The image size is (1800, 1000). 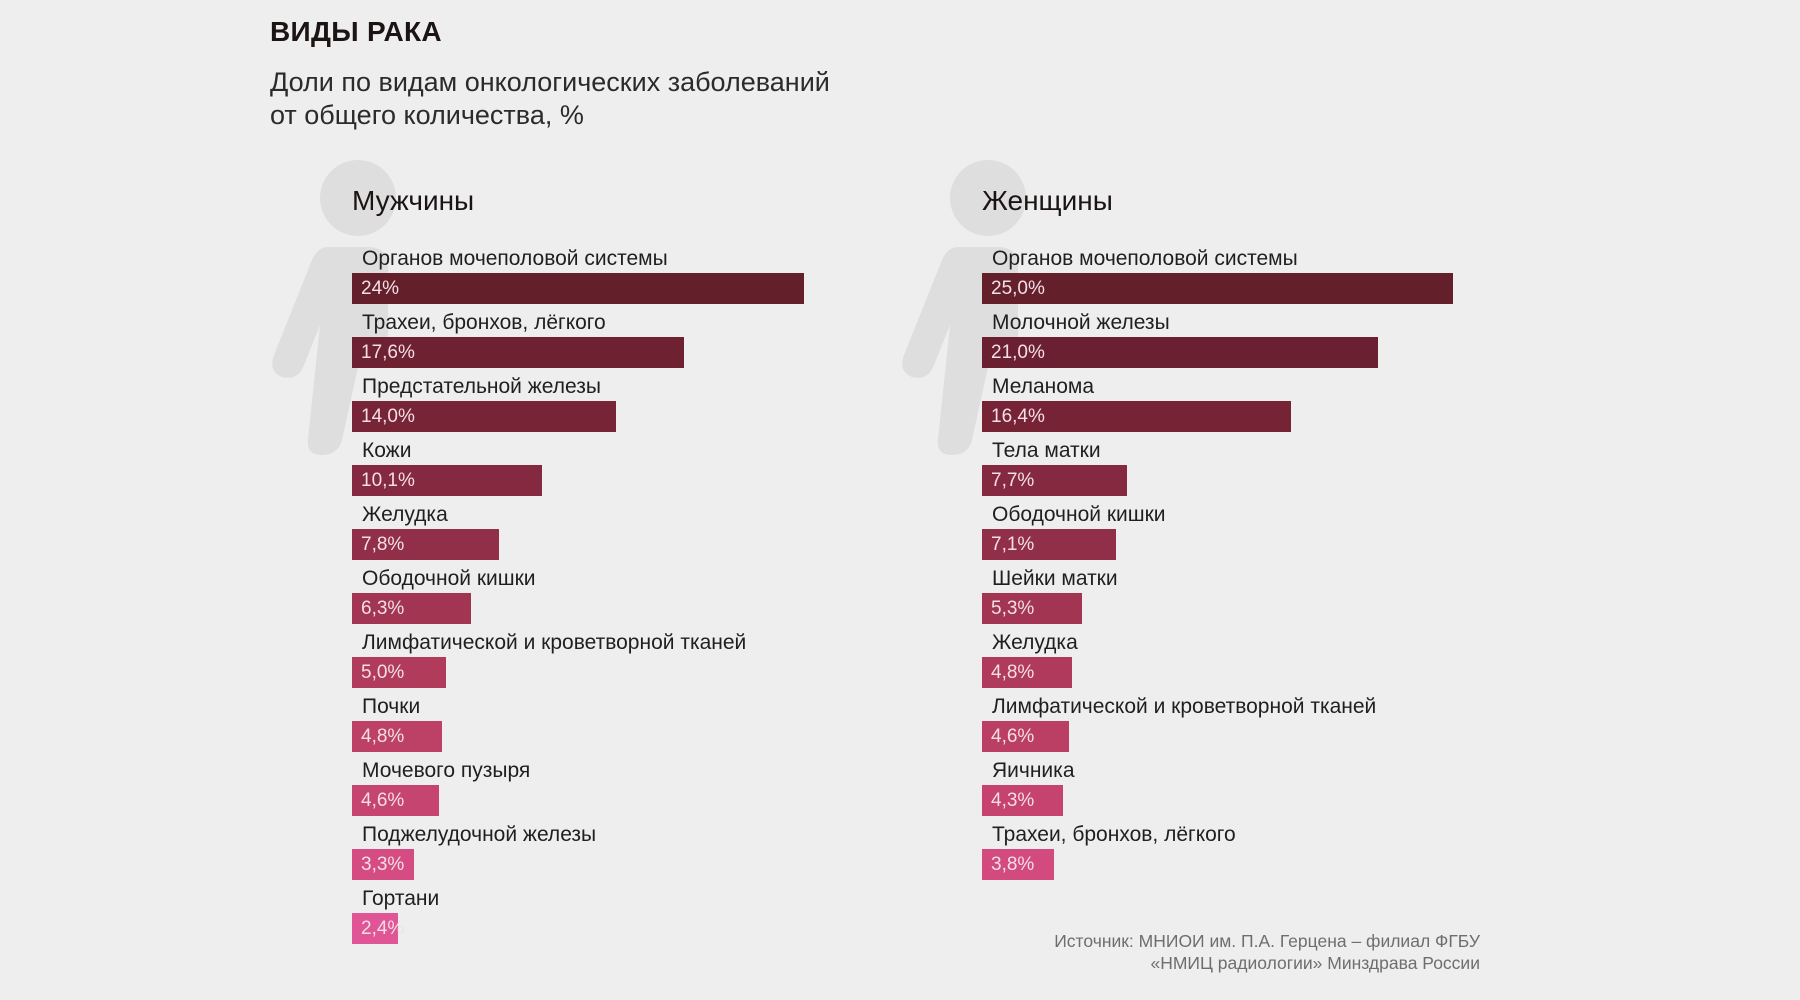 I want to click on bar: 6,3%, so click(x=411, y=608).